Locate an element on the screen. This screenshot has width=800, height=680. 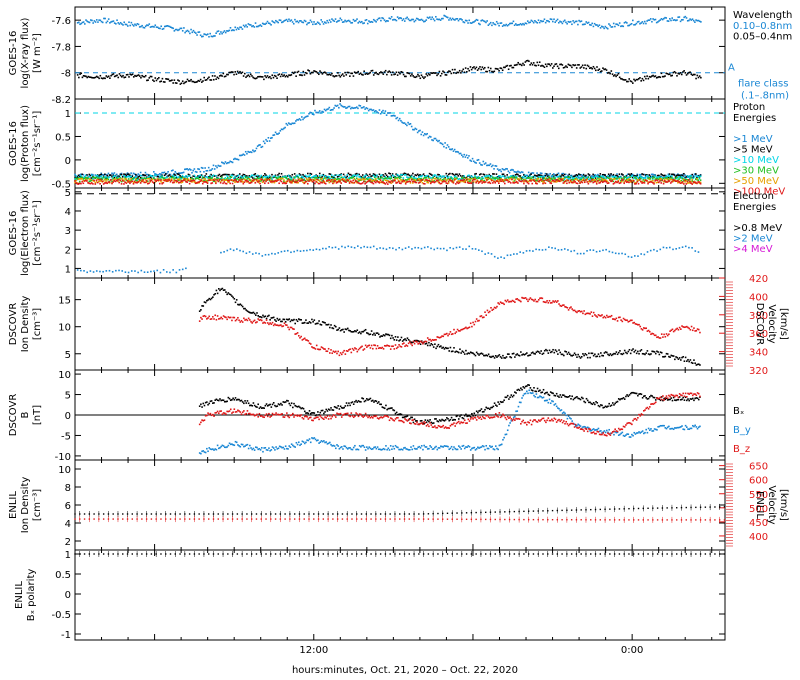
series-xray is located at coordinates (389, 26).